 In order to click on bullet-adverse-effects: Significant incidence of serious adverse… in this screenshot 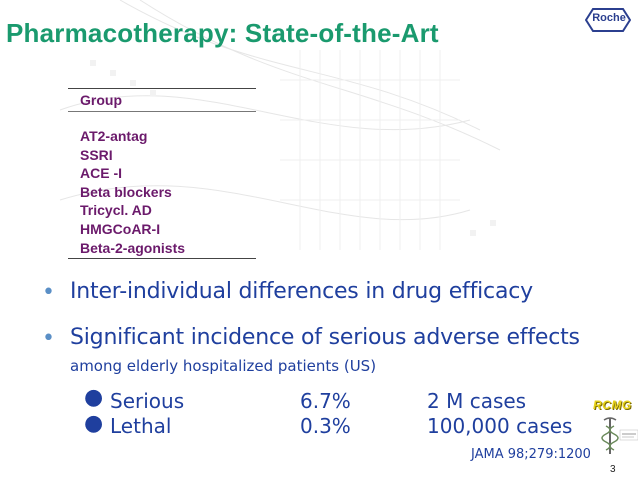, I will do `click(325, 337)`.